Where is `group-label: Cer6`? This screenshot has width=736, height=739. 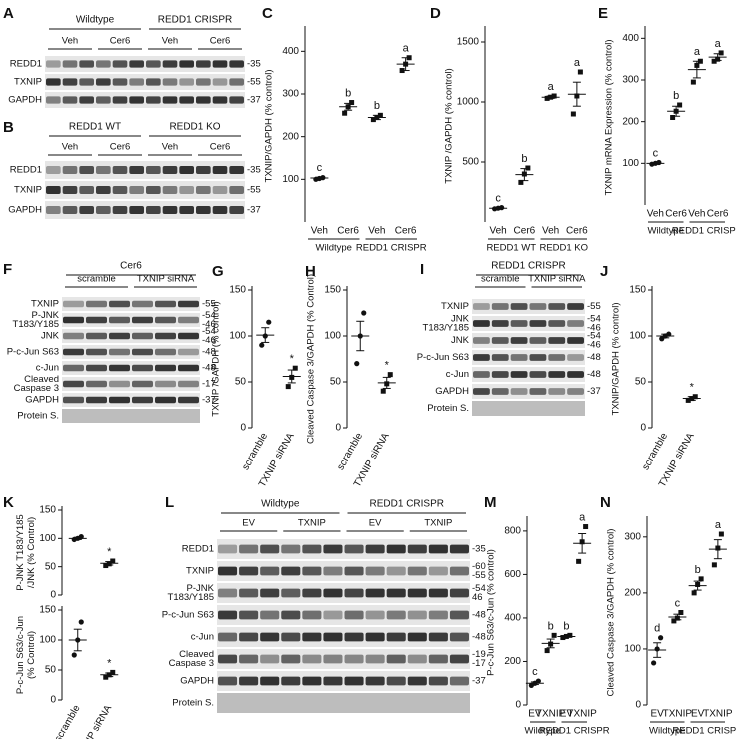 group-label: Cer6 is located at coordinates (131, 266).